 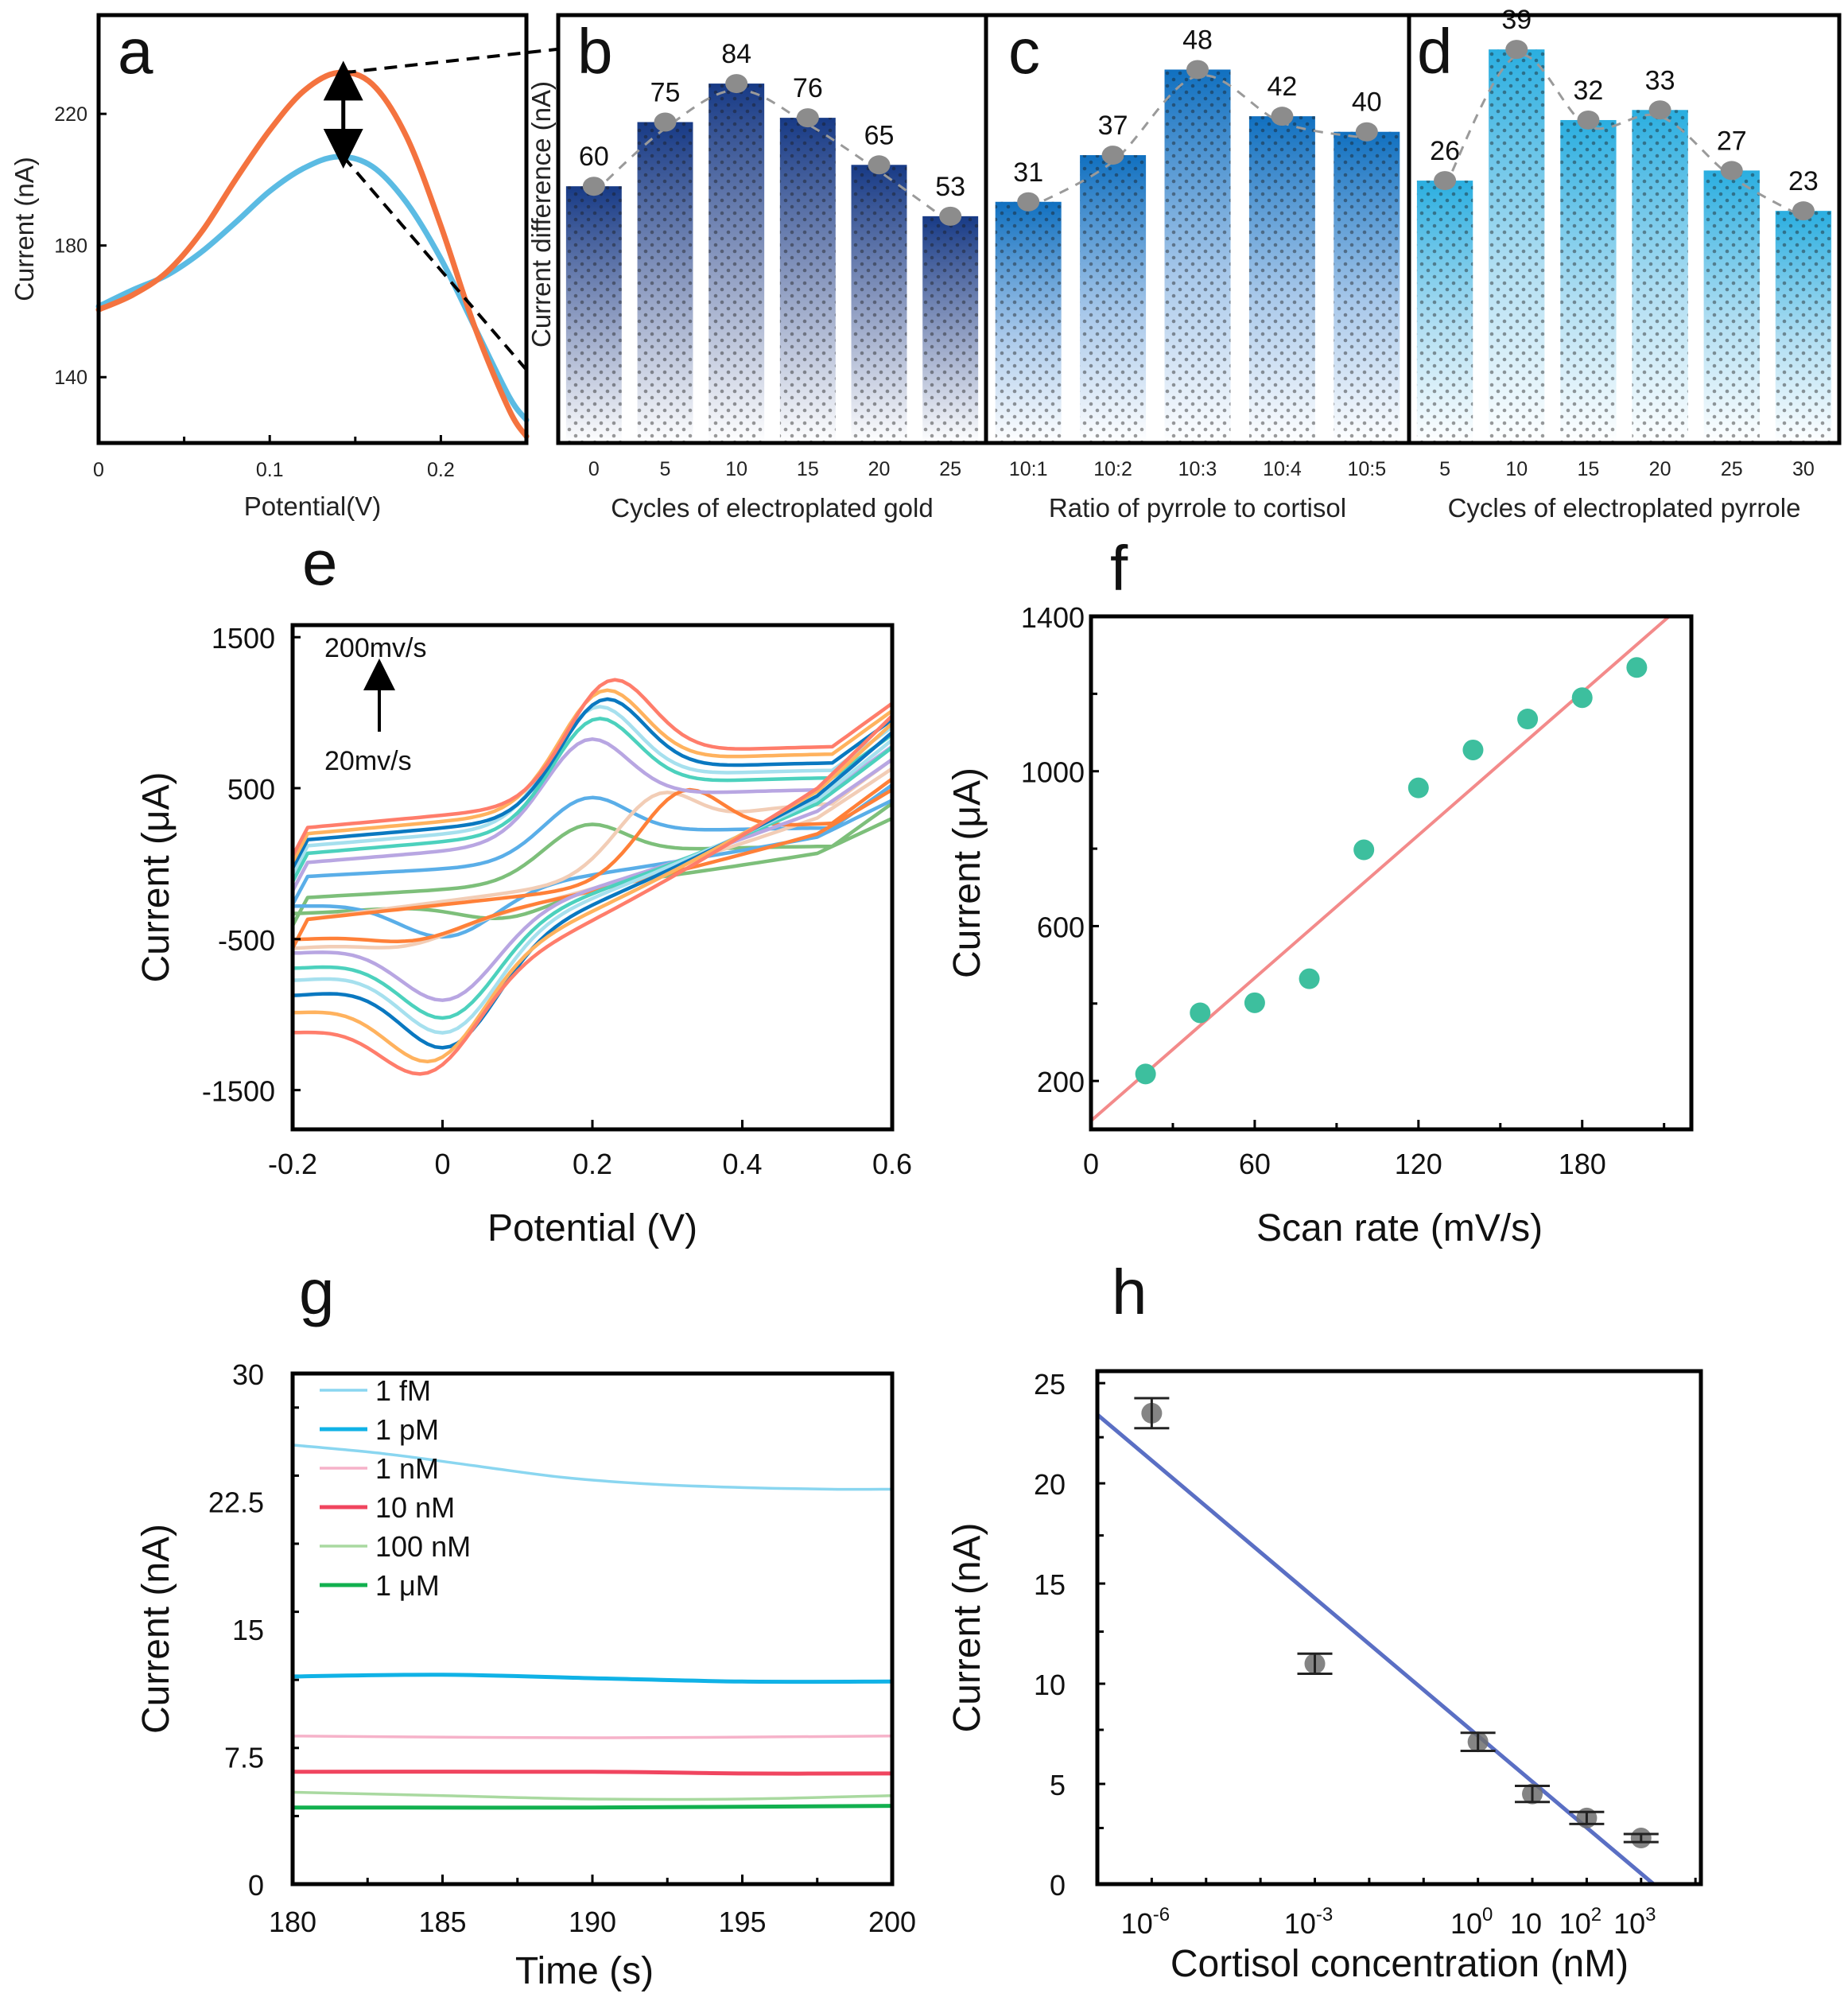 What do you see at coordinates (317, 1292) in the screenshot?
I see `panel-letter-g: g` at bounding box center [317, 1292].